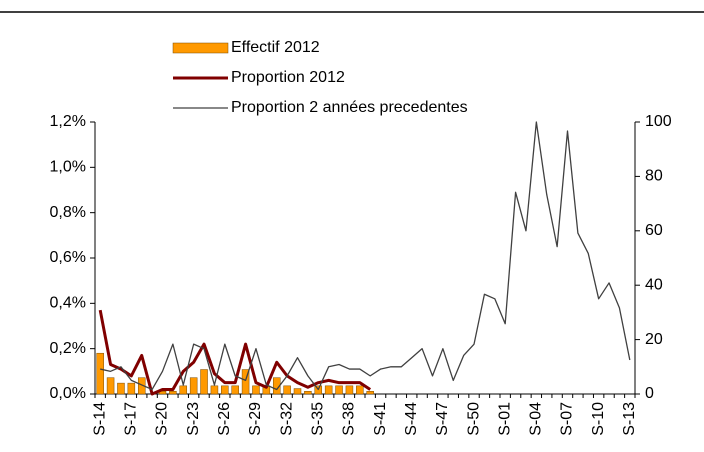 The height and width of the screenshot is (452, 704). I want to click on y2-tick-label: 0, so click(649, 393).